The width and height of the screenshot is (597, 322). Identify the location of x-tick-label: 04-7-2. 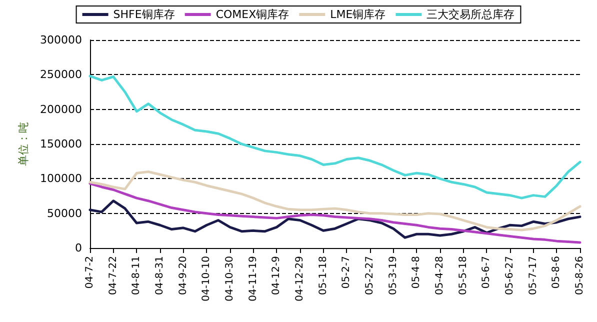
(90, 272).